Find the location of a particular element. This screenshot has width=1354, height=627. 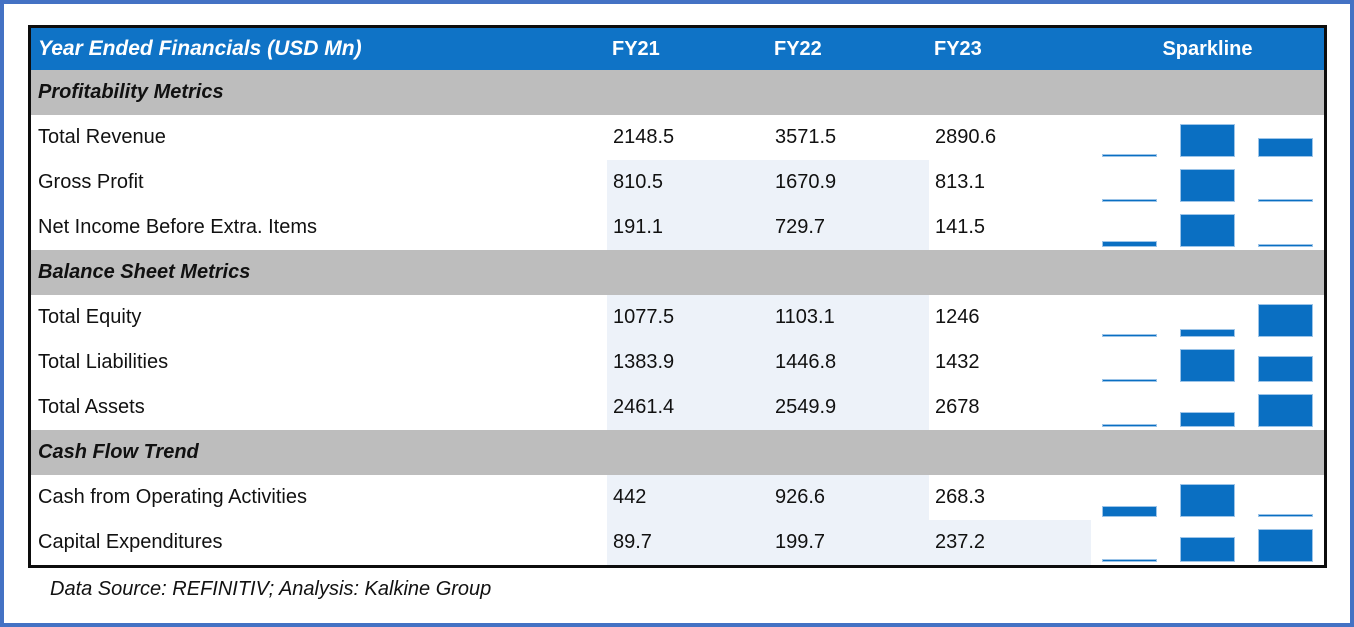

row-label: Gross Profit is located at coordinates (91, 182).